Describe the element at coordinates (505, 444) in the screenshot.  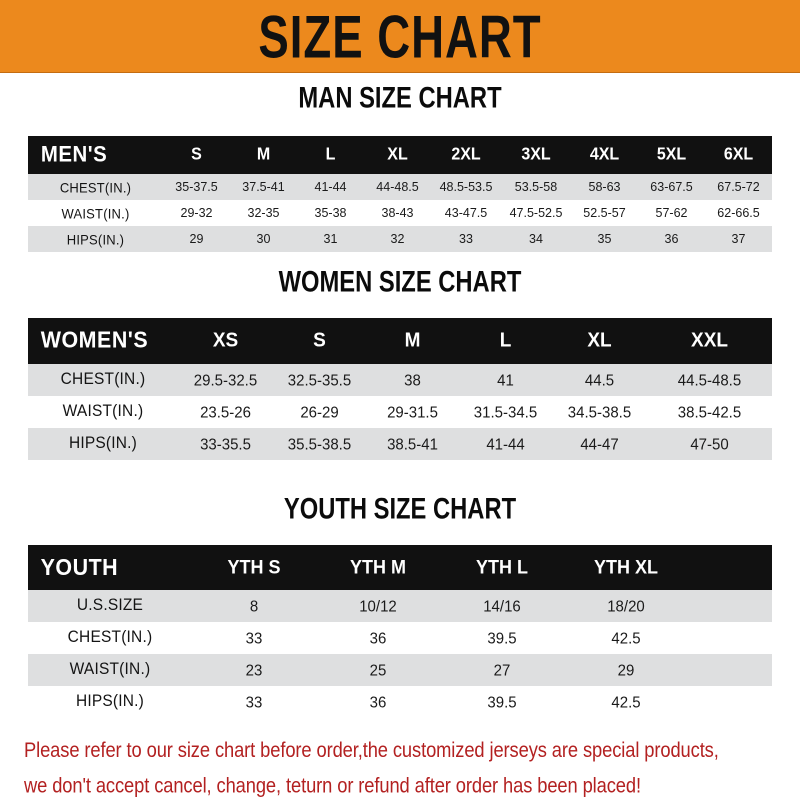
I see `women-cell: 41-44` at that location.